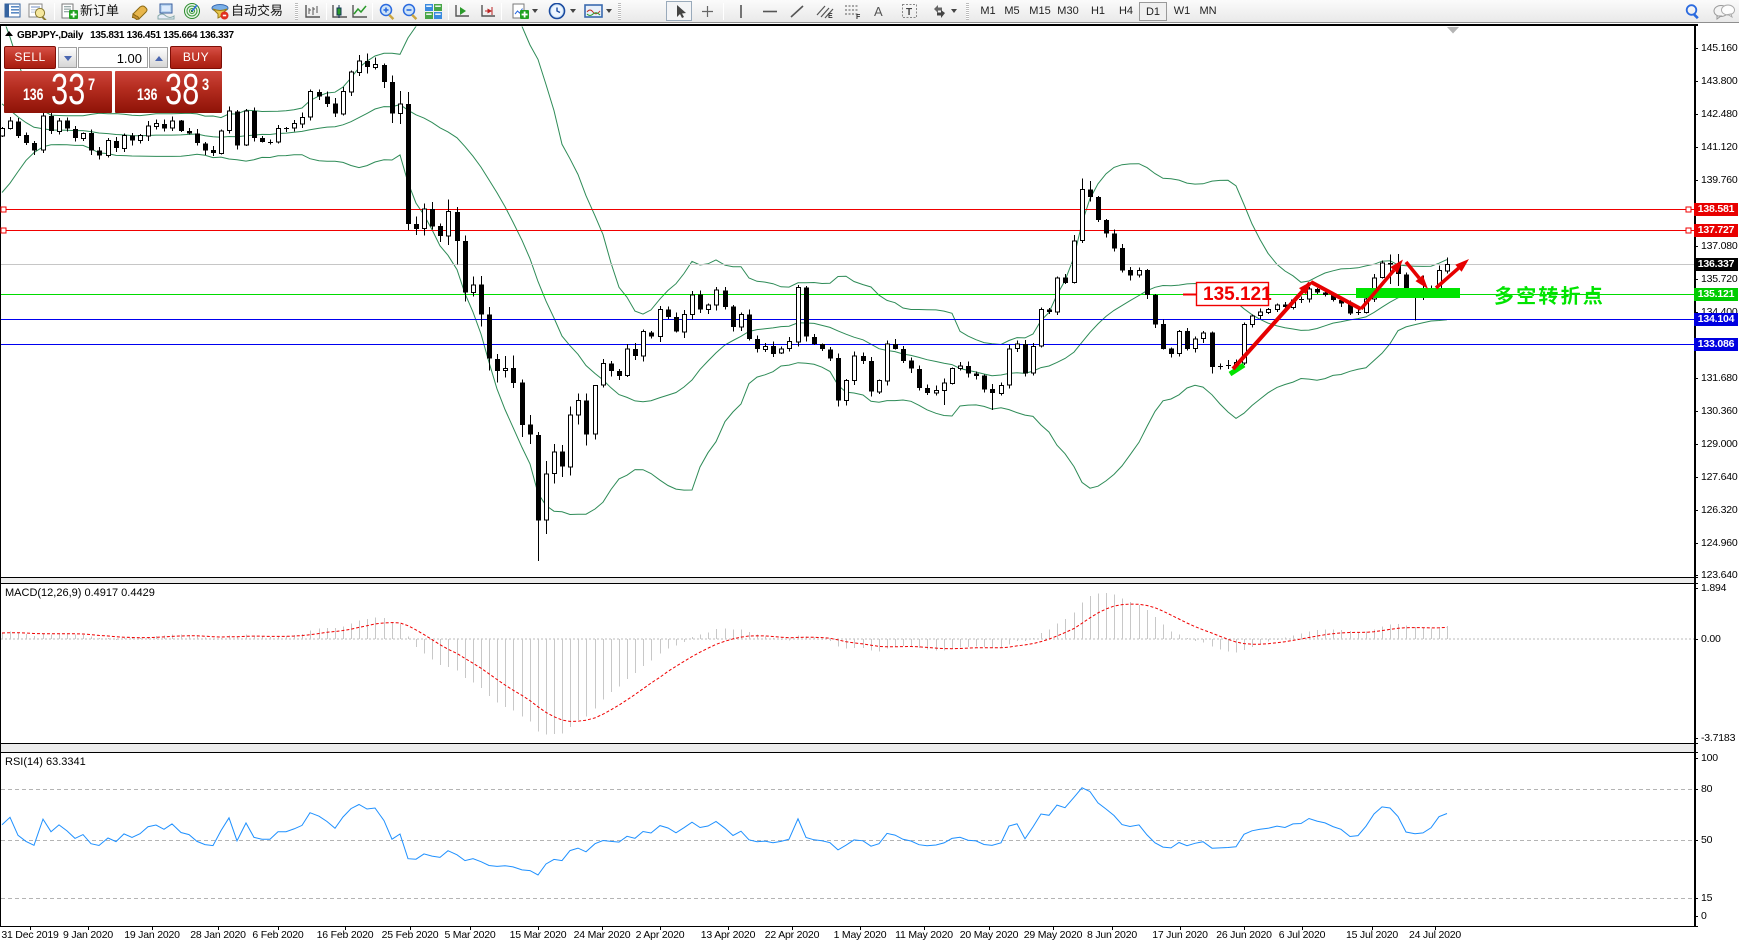 This screenshot has width=1739, height=942. Describe the element at coordinates (830, 16) in the screenshot. I see `svg-text: E` at that location.